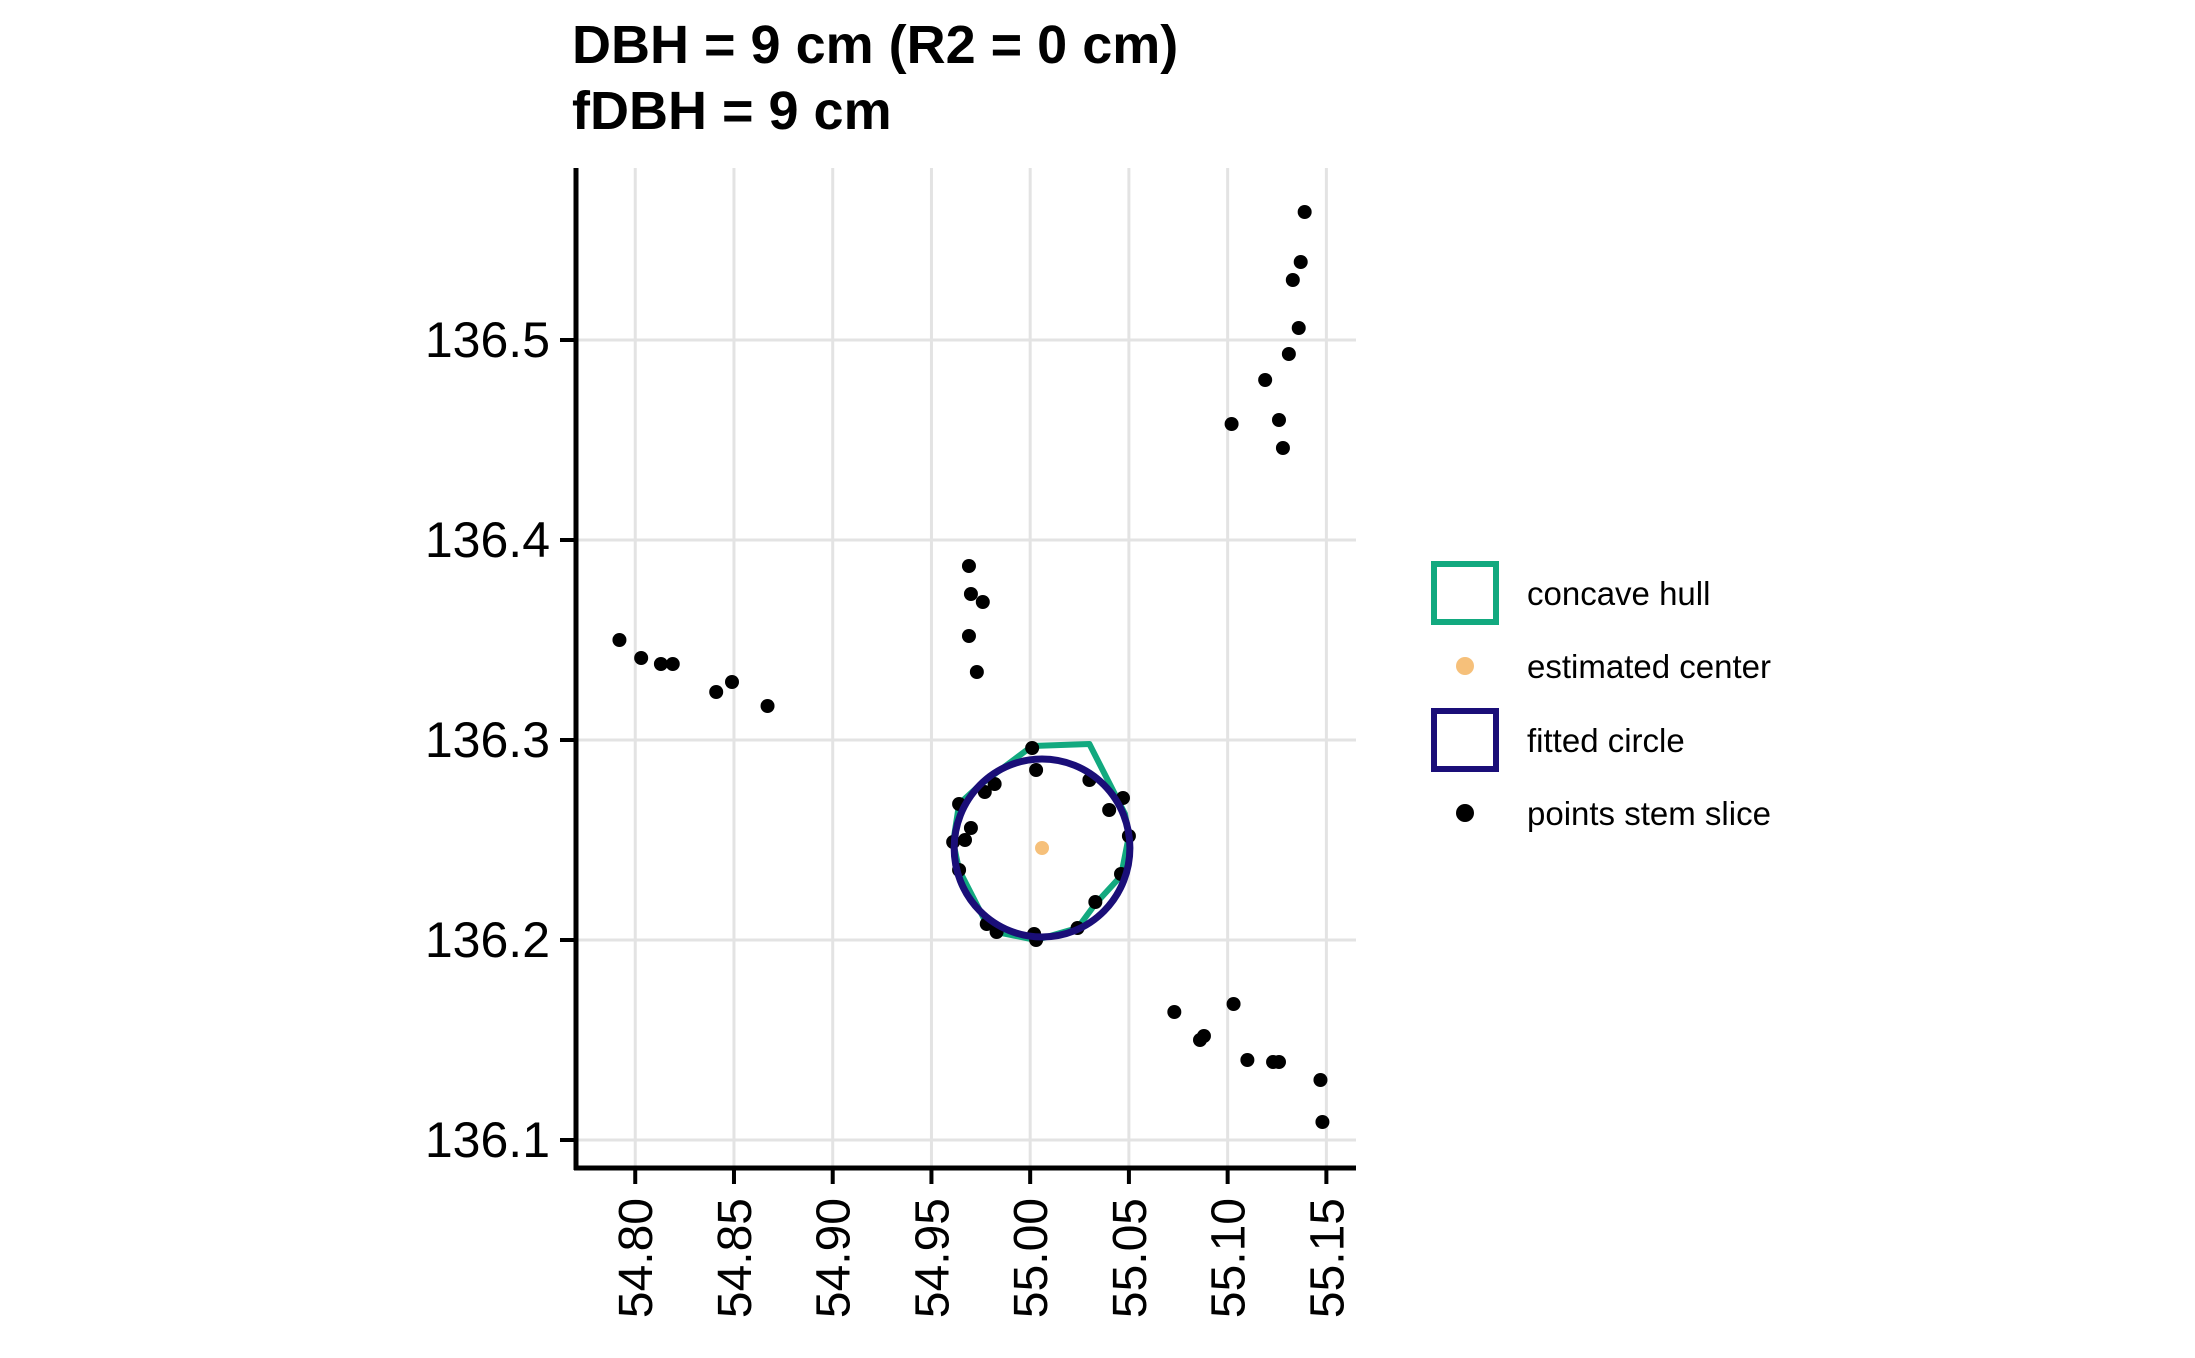 The image size is (2195, 1358). What do you see at coordinates (932, 1258) in the screenshot?
I see `x-tick-label: 54.95` at bounding box center [932, 1258].